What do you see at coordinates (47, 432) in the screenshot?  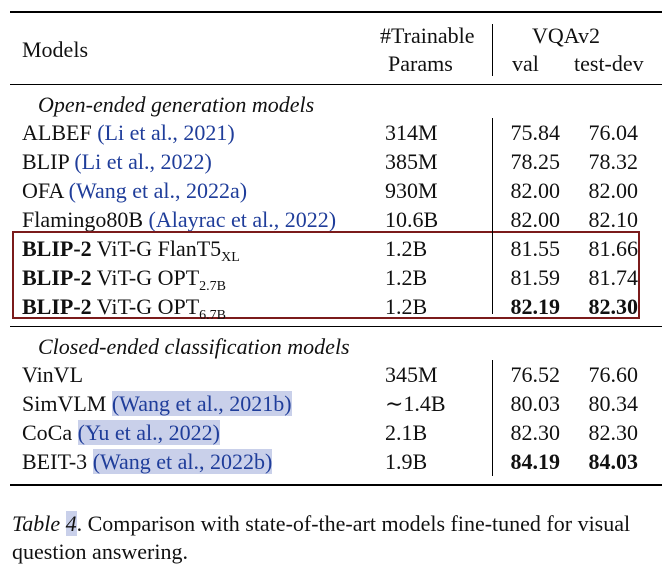 I see `model-name: CoCa` at bounding box center [47, 432].